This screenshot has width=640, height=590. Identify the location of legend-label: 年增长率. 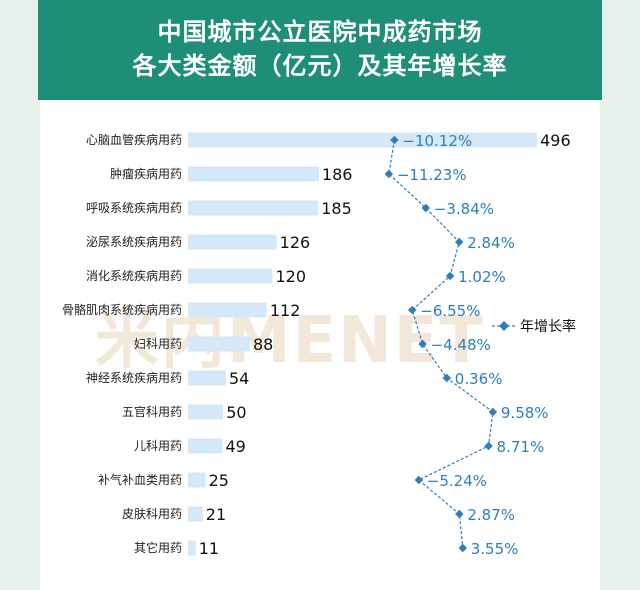
(548, 326).